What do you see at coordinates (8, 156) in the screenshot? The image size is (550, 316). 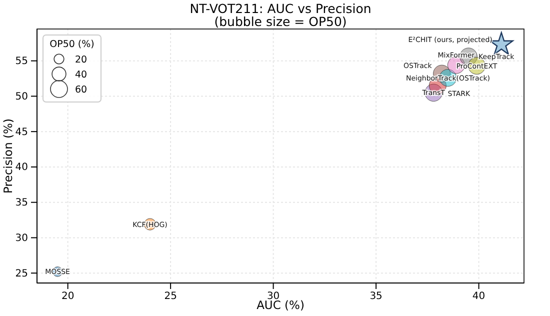 I see `y-axis-title: Precision (%)` at bounding box center [8, 156].